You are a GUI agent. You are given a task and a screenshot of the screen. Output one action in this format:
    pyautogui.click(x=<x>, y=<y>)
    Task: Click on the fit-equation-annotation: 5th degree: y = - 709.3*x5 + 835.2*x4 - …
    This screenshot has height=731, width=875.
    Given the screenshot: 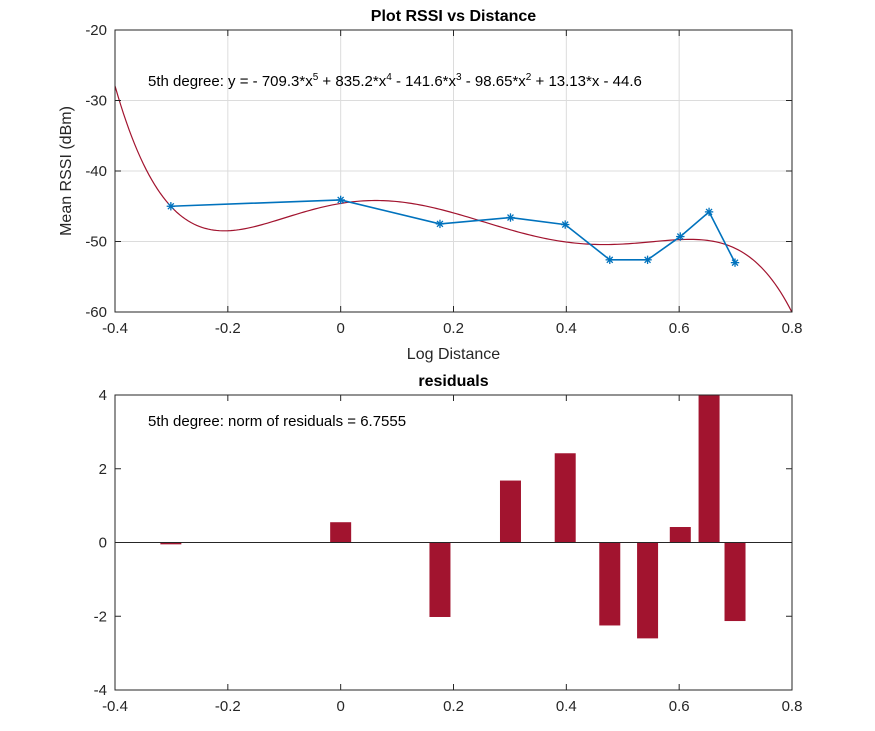 What is the action you would take?
    pyautogui.click(x=395, y=81)
    